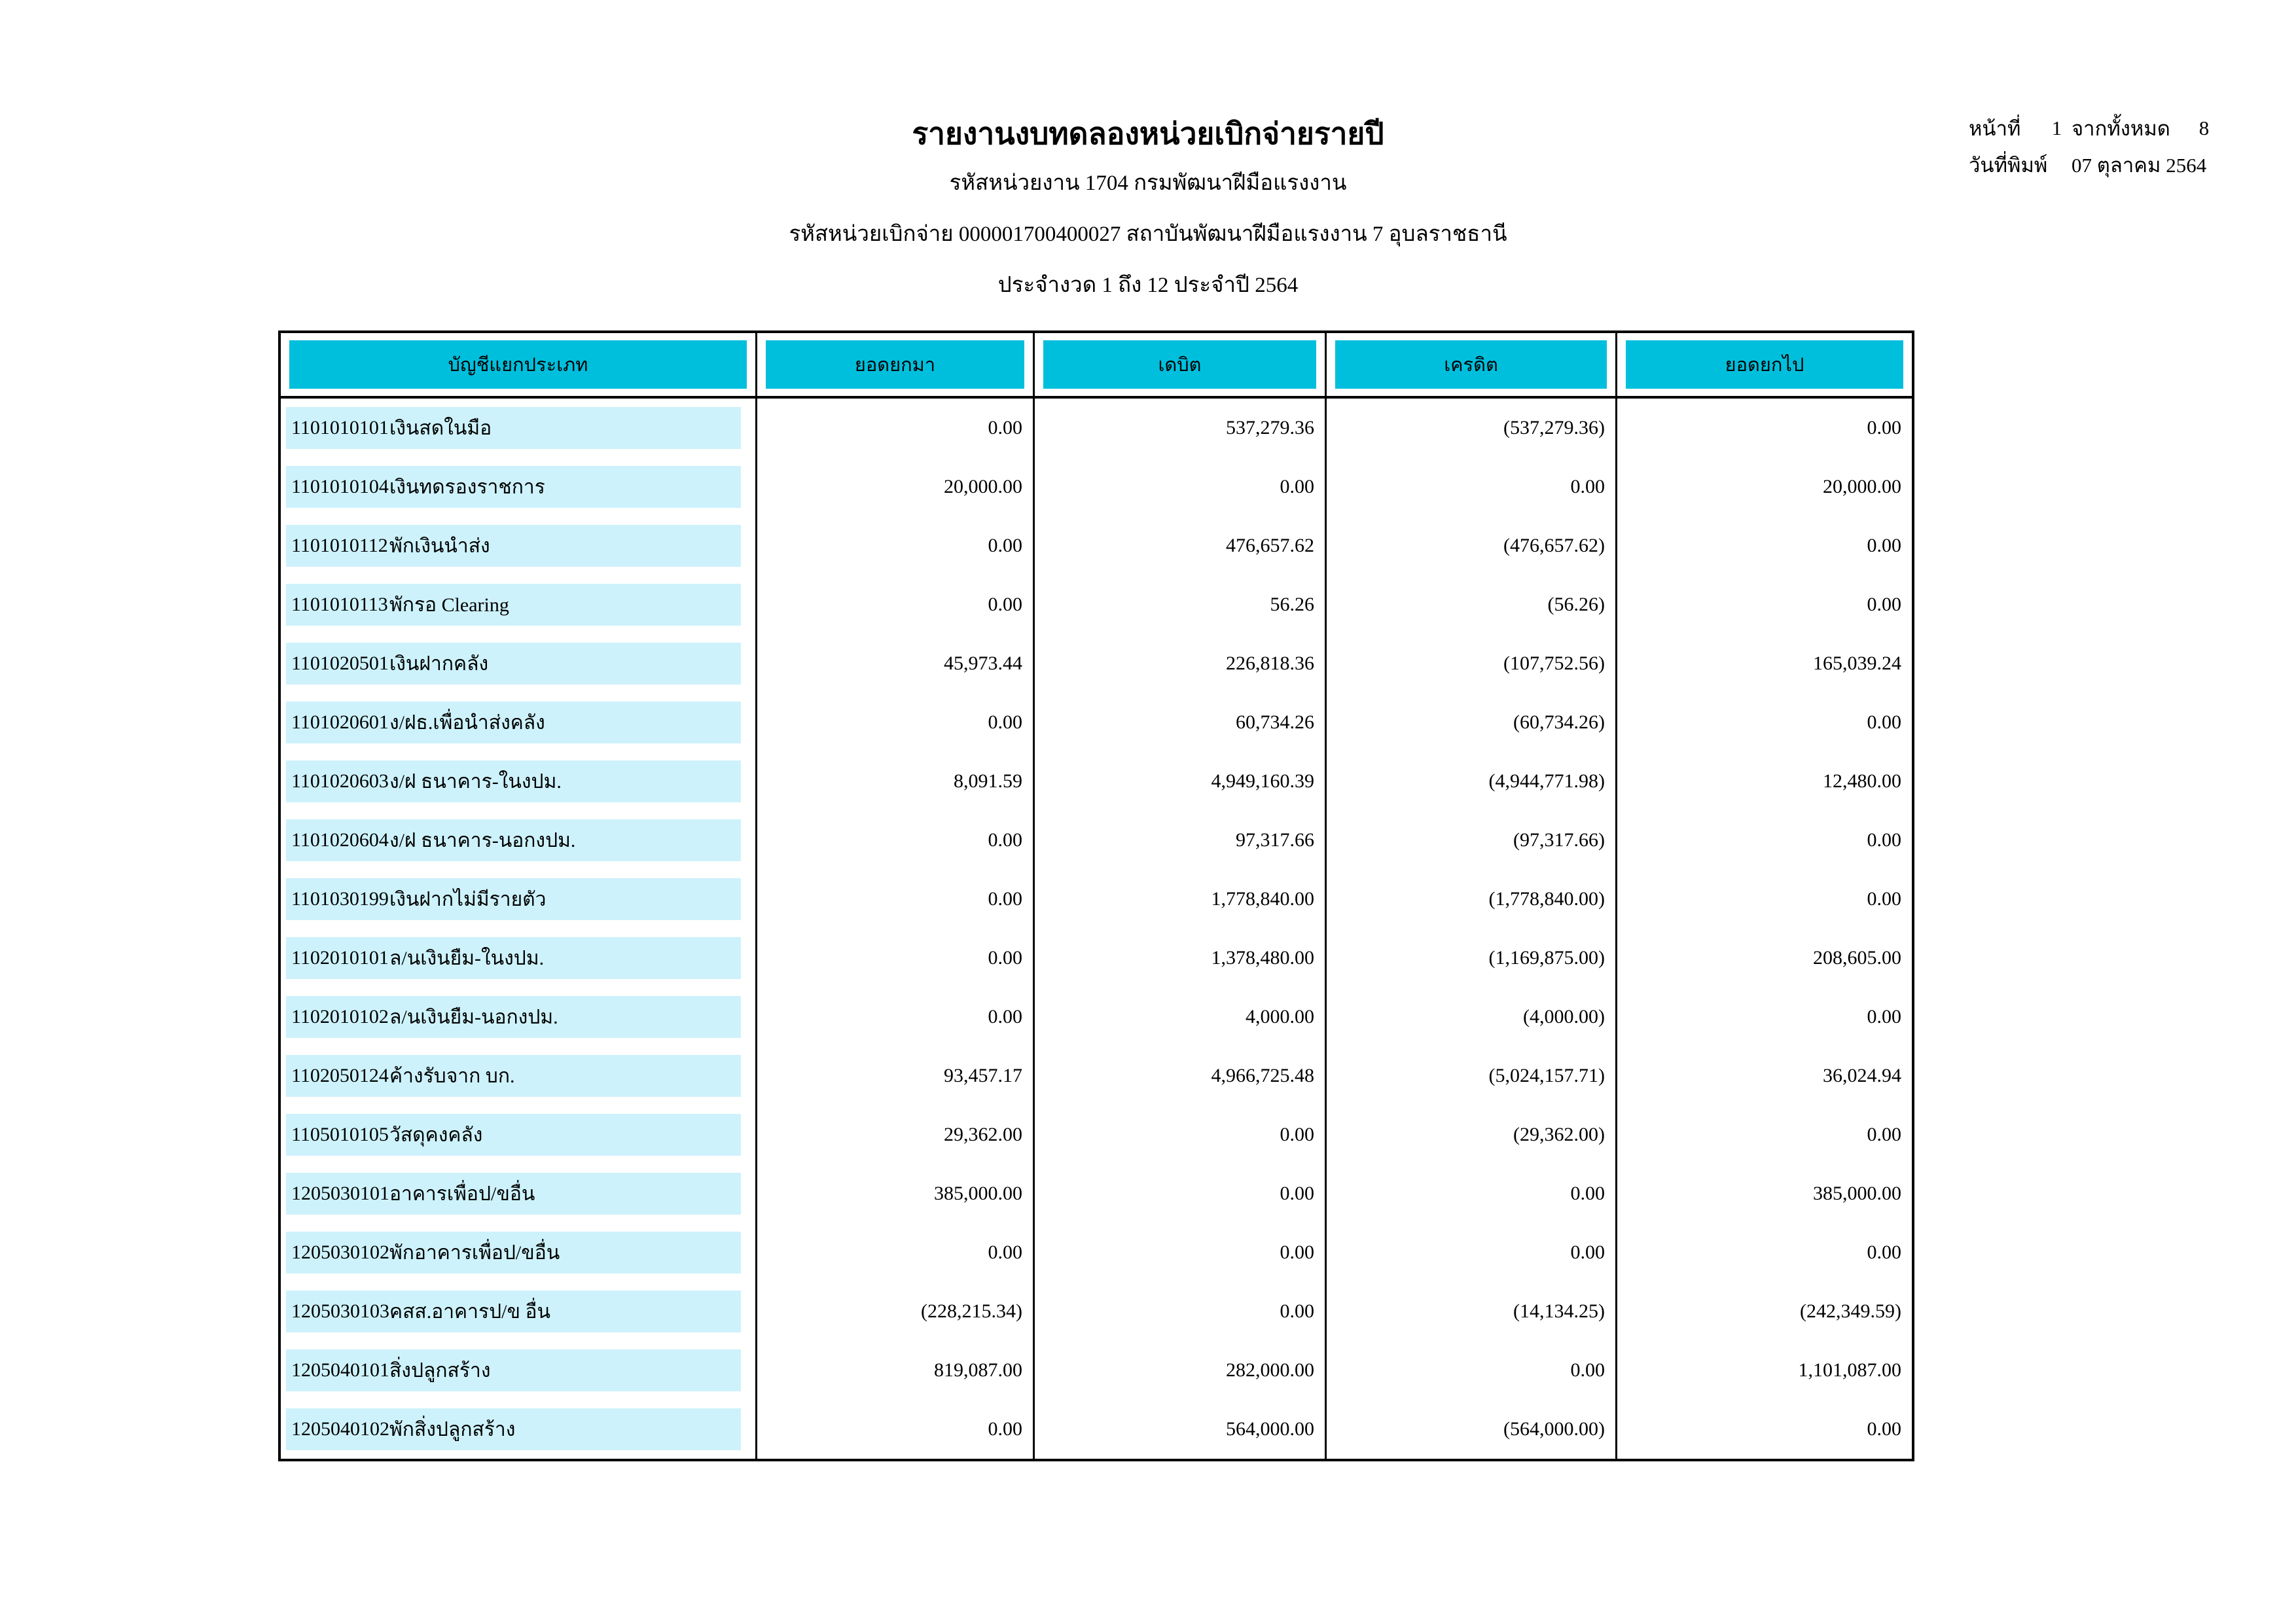 This screenshot has height=1623, width=2296. I want to click on account-band: 1101020604 ง/ฝ ธนาคาร-นอกงปม., so click(513, 840).